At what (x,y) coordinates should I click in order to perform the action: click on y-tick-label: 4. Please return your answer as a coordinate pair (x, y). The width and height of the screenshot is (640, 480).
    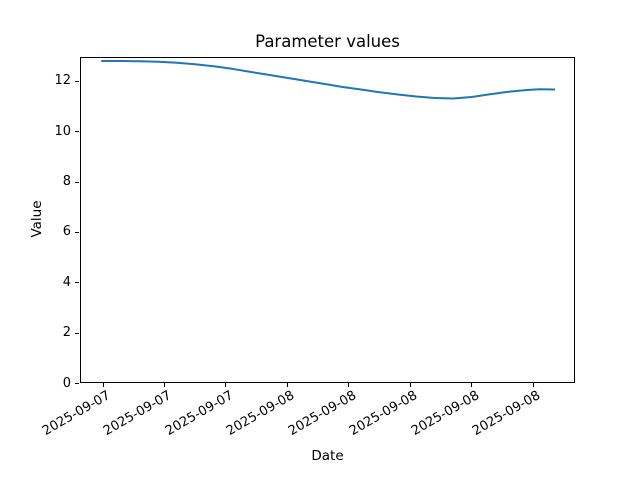
    Looking at the image, I should click on (66, 282).